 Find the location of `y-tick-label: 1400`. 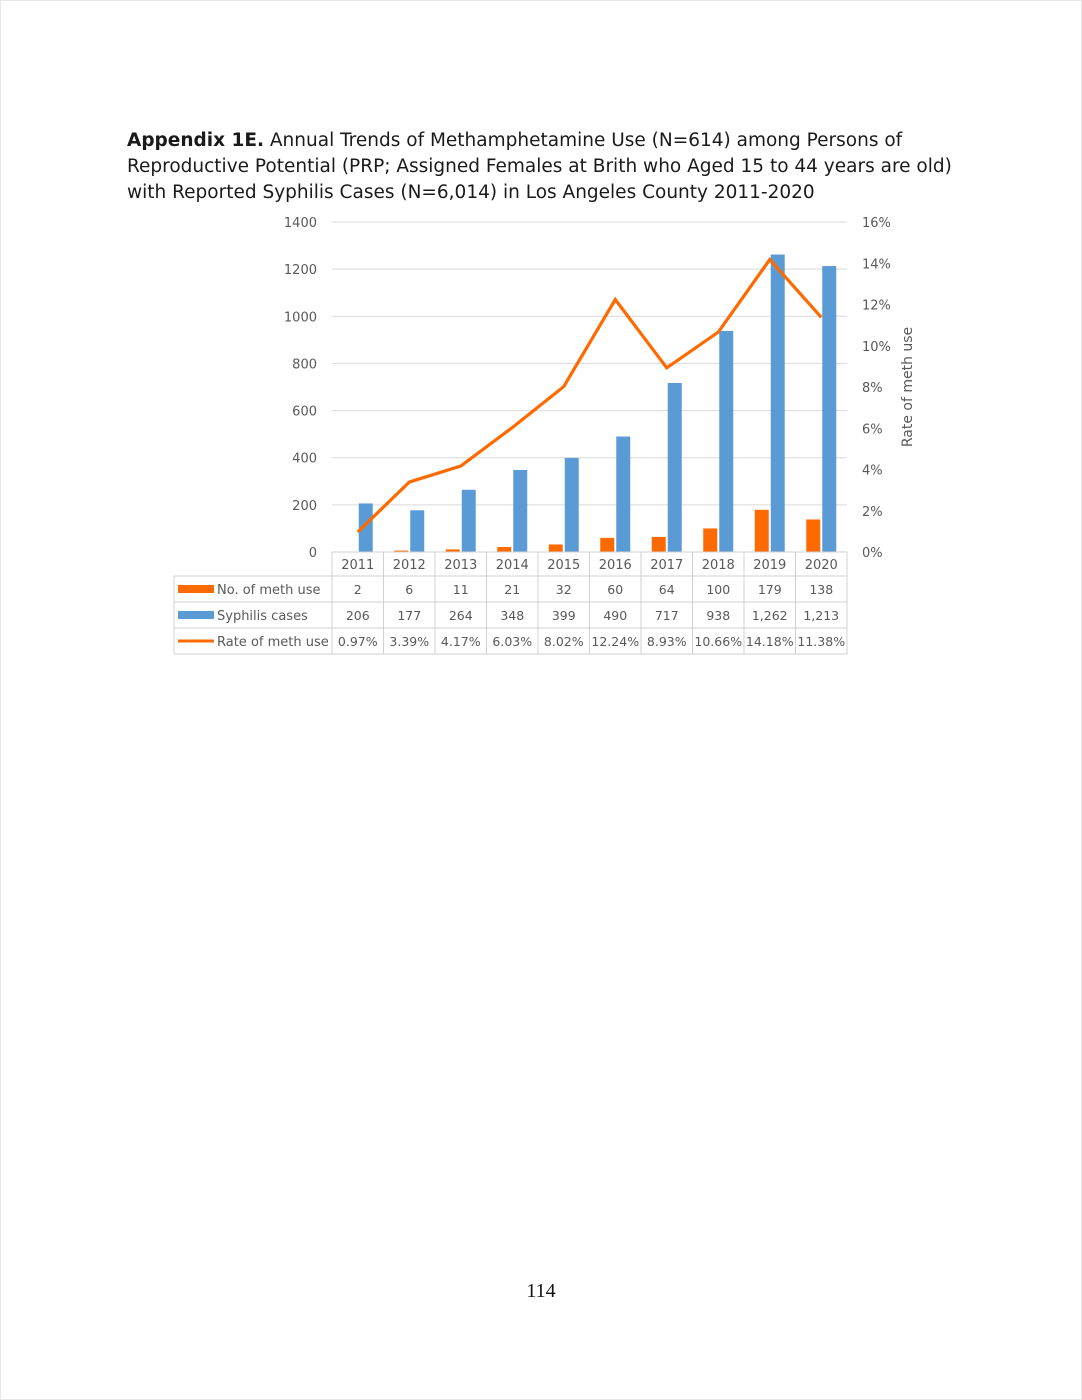

y-tick-label: 1400 is located at coordinates (300, 223).